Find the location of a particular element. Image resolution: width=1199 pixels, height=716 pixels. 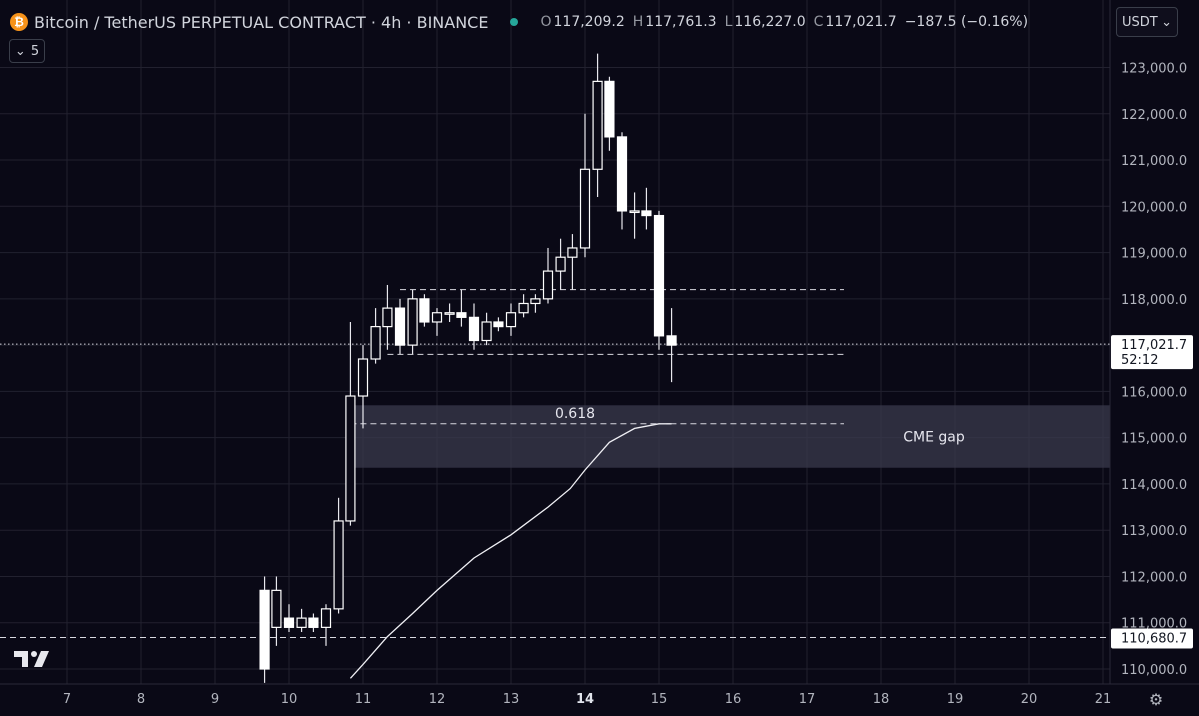

price-tick-label: 110,000.0 is located at coordinates (1154, 670).